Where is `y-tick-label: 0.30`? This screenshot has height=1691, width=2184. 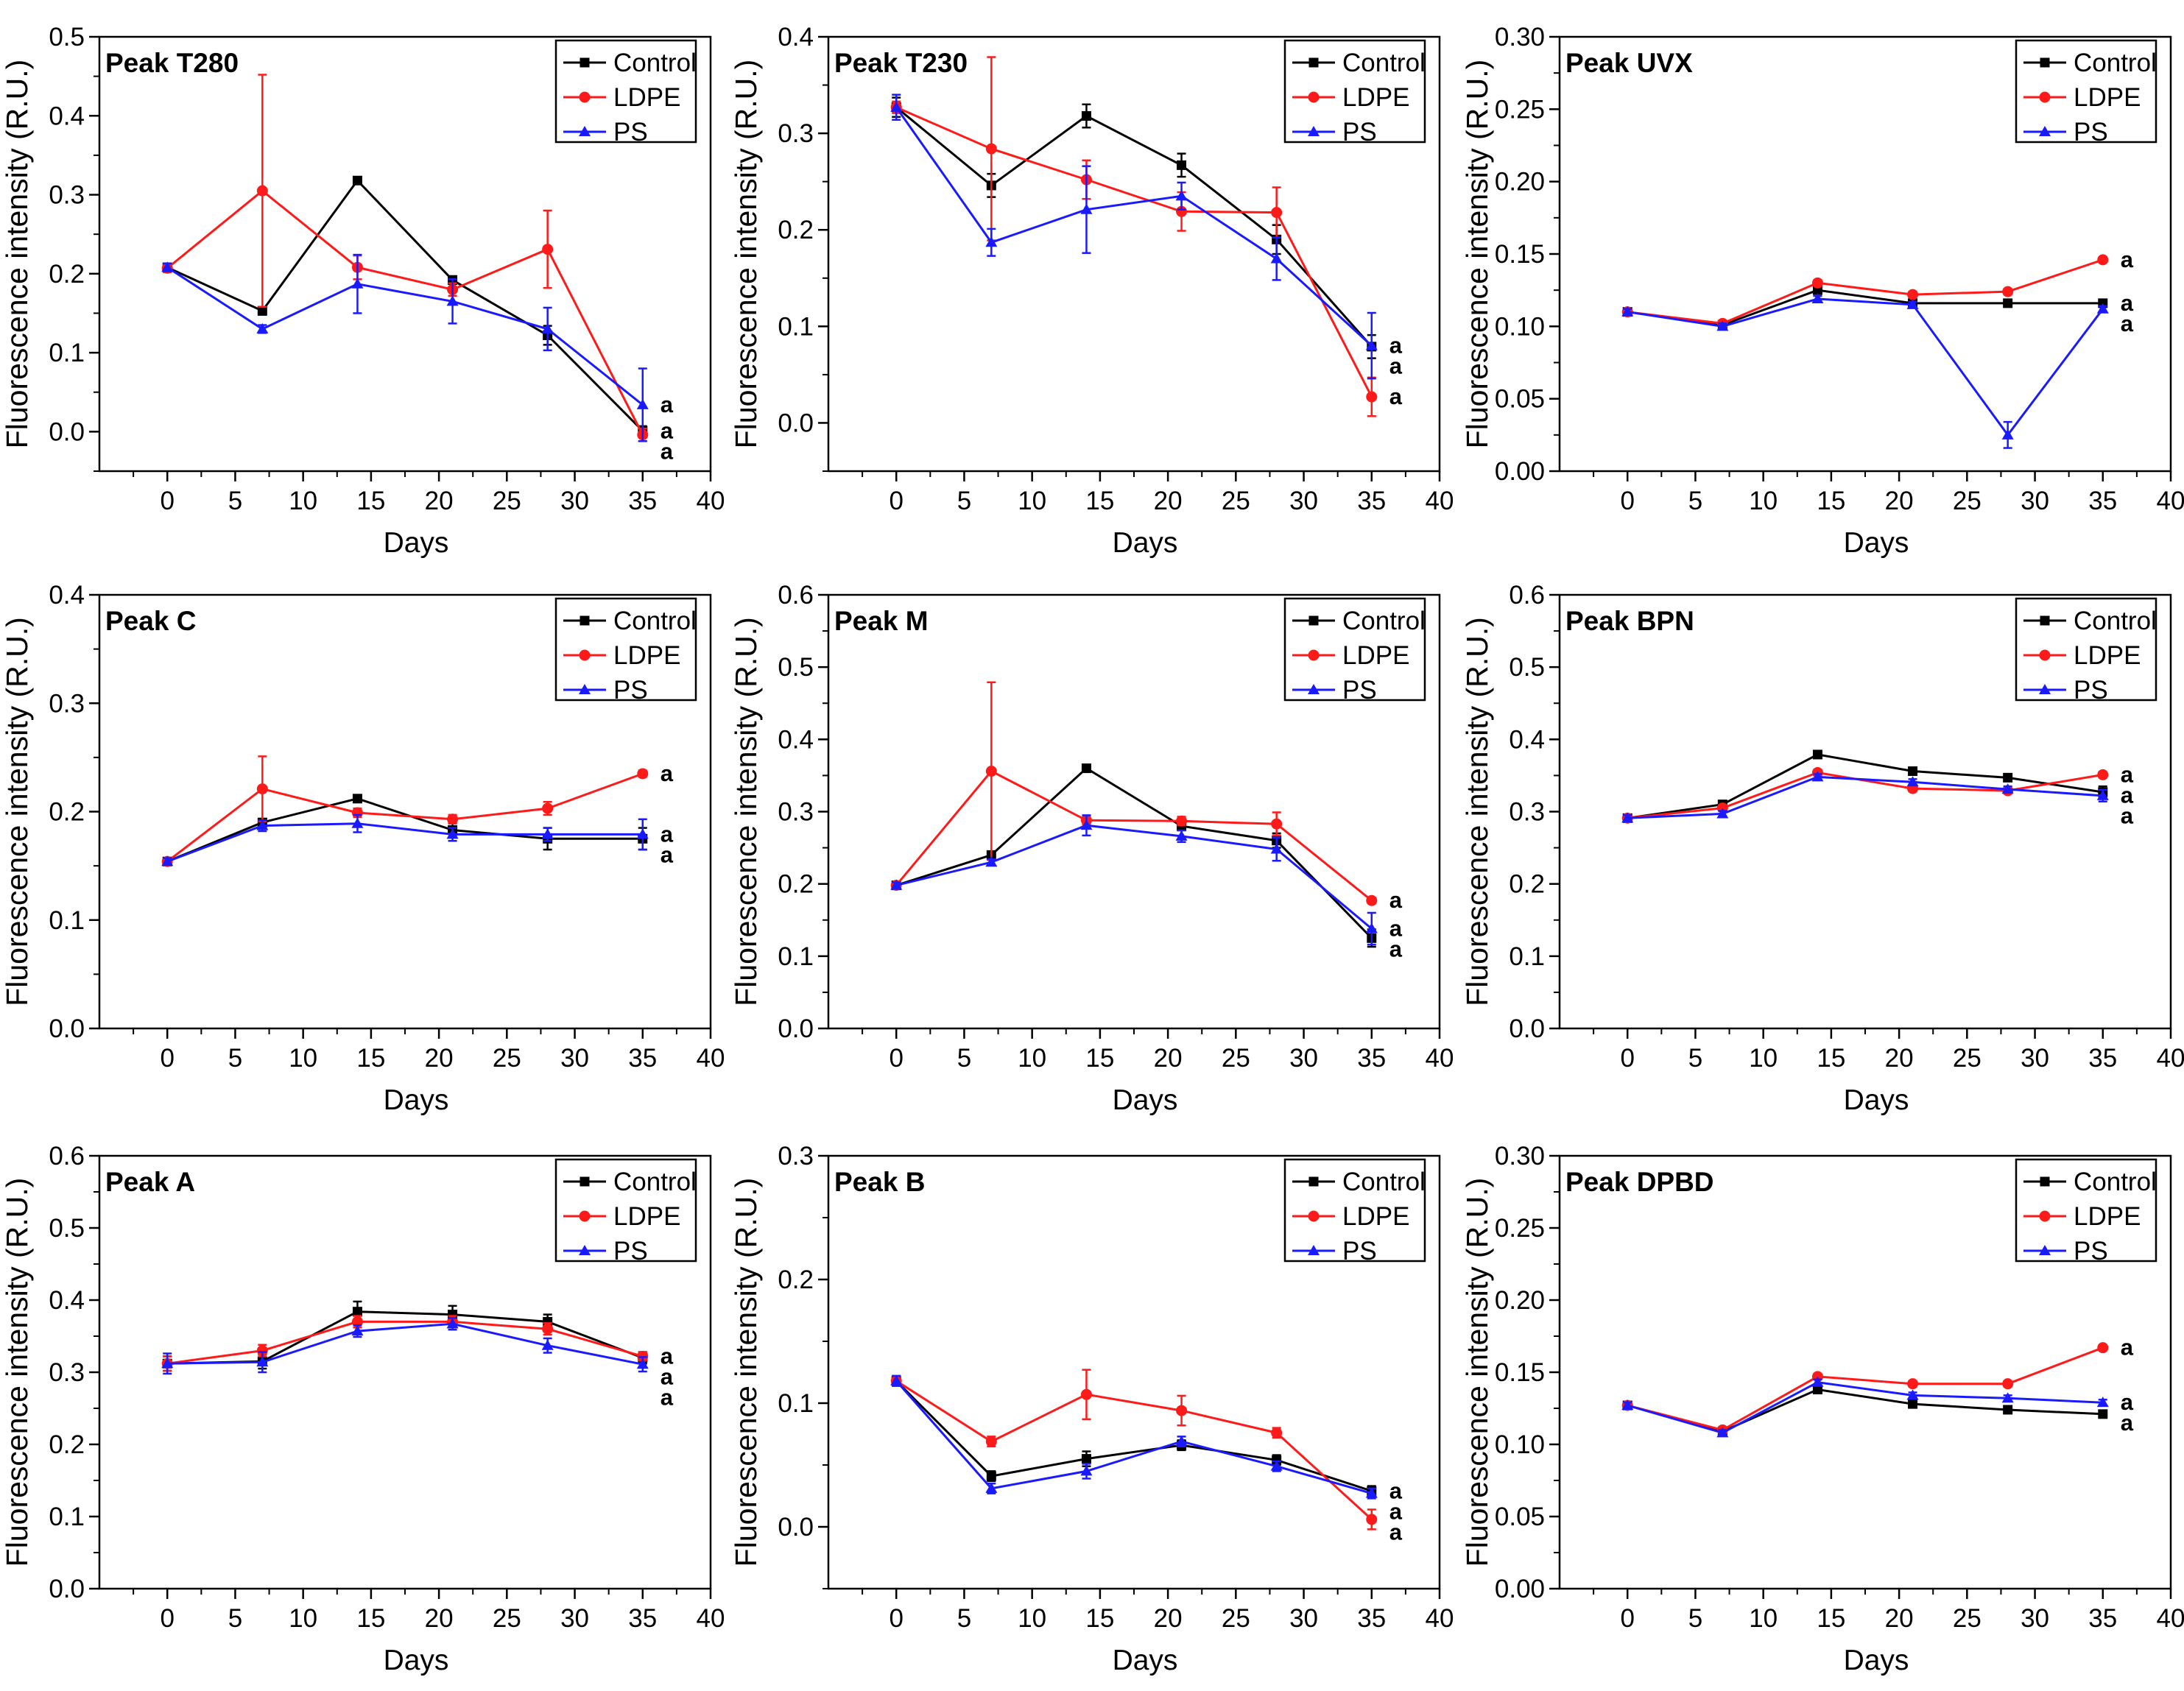 y-tick-label: 0.30 is located at coordinates (1520, 1156).